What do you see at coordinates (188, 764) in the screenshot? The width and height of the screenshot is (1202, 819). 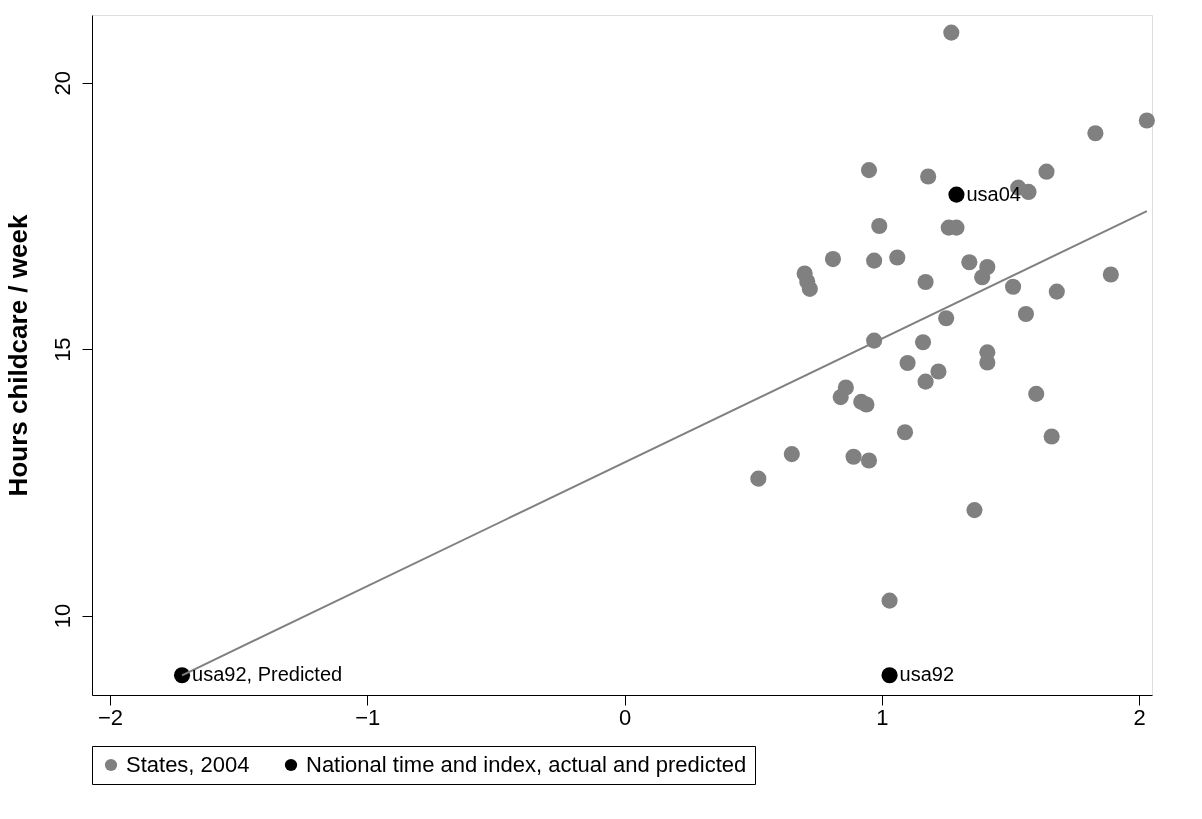 I see `legend-label: States, 2004` at bounding box center [188, 764].